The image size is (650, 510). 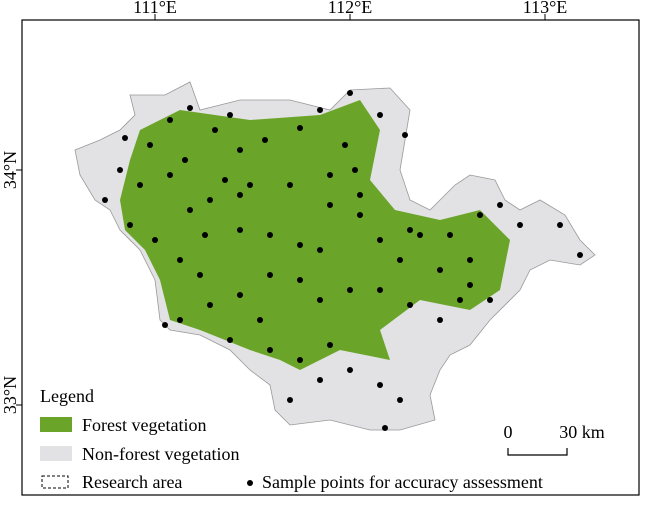 I want to click on legend-label: Forest vegetation, so click(x=144, y=425).